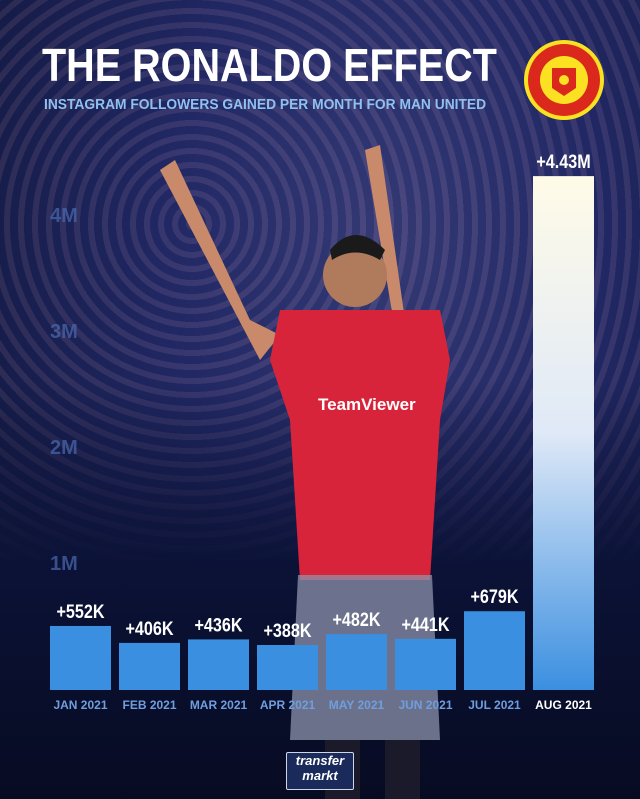  I want to click on data-label: +406K, so click(149, 629).